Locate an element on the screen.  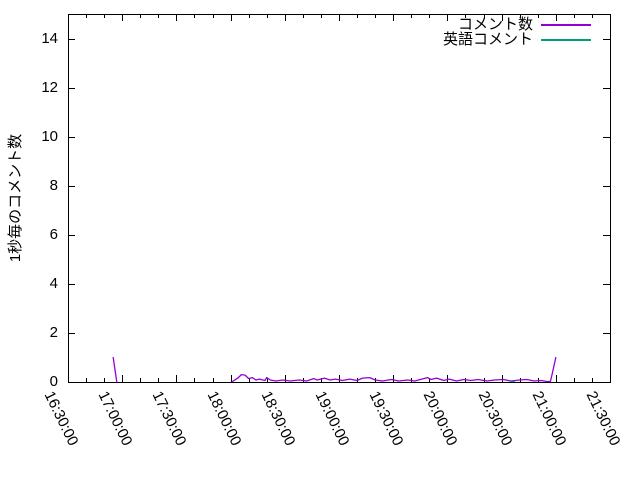
legend: コメント数 英語コメント is located at coordinates (517, 32).